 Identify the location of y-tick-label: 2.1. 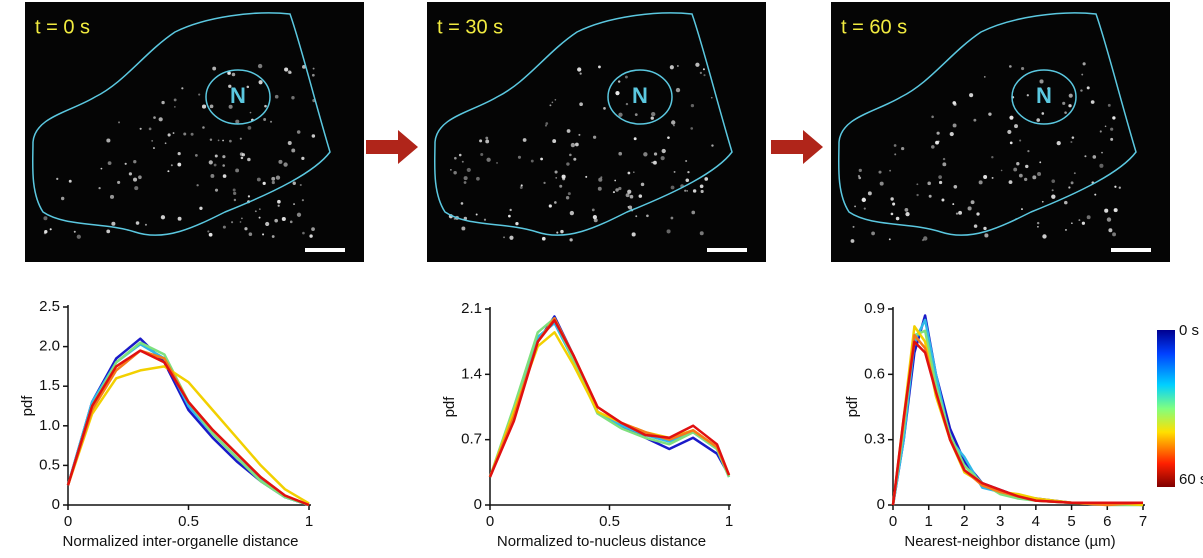
(471, 308).